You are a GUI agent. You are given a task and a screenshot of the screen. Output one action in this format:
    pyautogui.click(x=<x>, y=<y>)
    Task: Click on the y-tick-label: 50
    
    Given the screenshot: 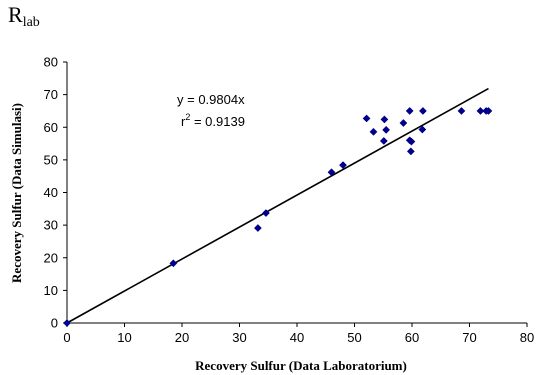 What is the action you would take?
    pyautogui.click(x=51, y=159)
    